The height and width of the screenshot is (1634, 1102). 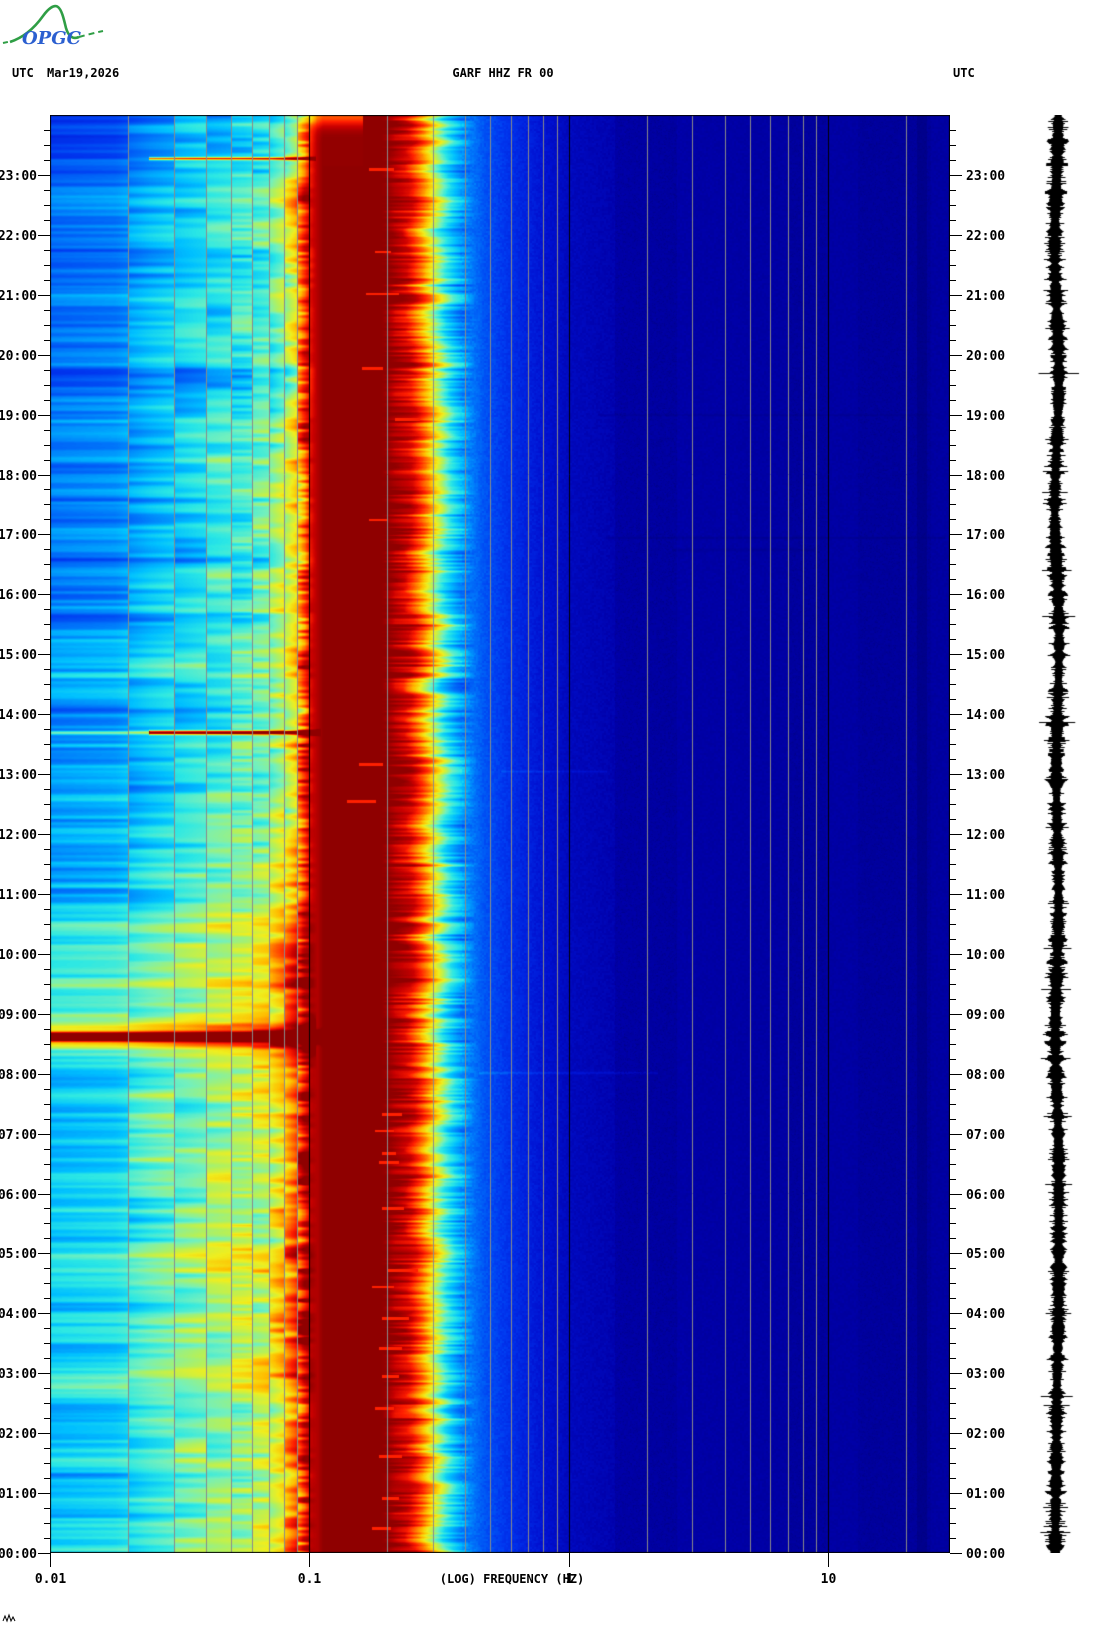 I want to click on y-tick-label-left: 18:00, so click(x=18, y=476).